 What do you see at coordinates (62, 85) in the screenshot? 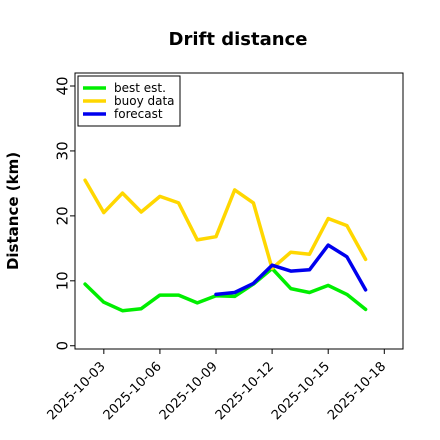
I see `y-tick-label: 40` at bounding box center [62, 85].